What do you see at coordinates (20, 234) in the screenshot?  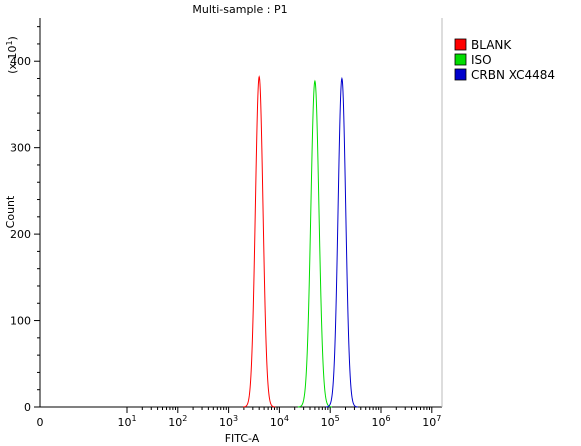 I see `y-tick-label: 200` at bounding box center [20, 234].